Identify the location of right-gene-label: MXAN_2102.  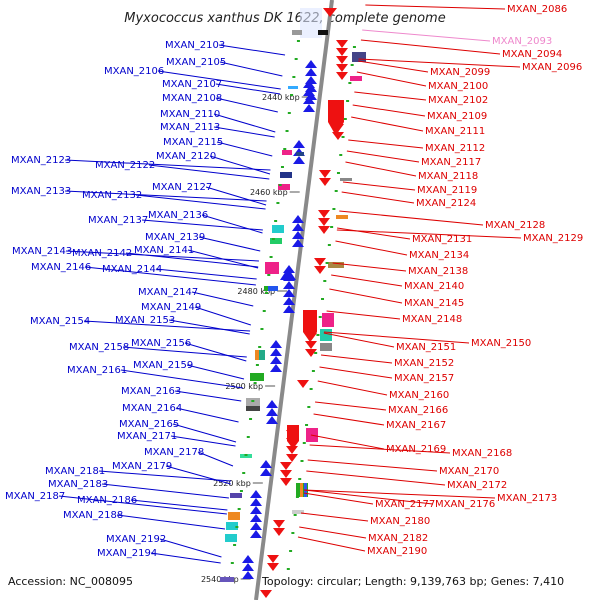
(458, 100).